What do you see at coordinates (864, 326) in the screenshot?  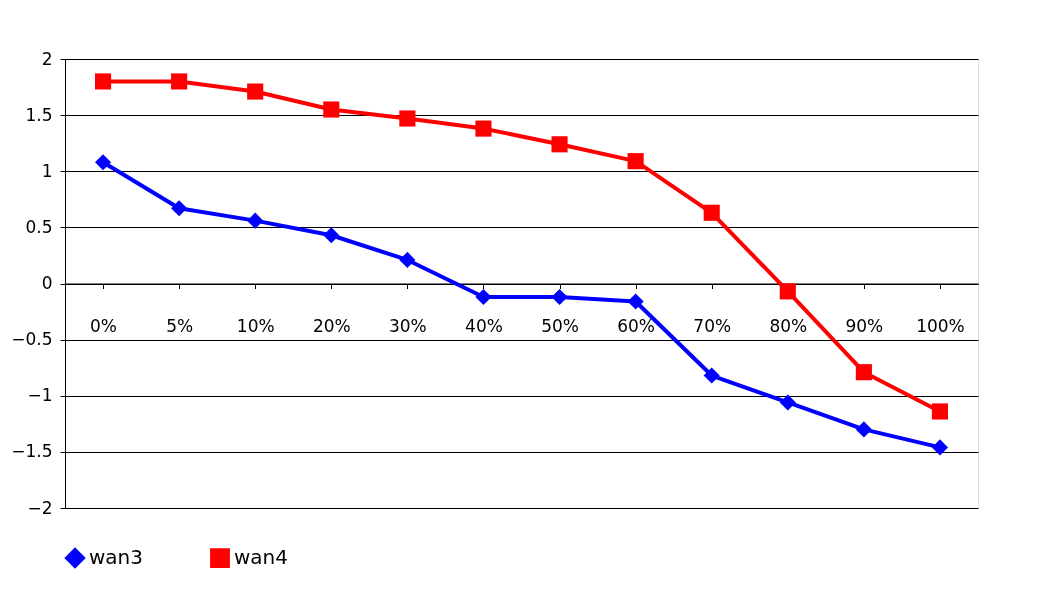 I see `x-tick-label: 90%` at bounding box center [864, 326].